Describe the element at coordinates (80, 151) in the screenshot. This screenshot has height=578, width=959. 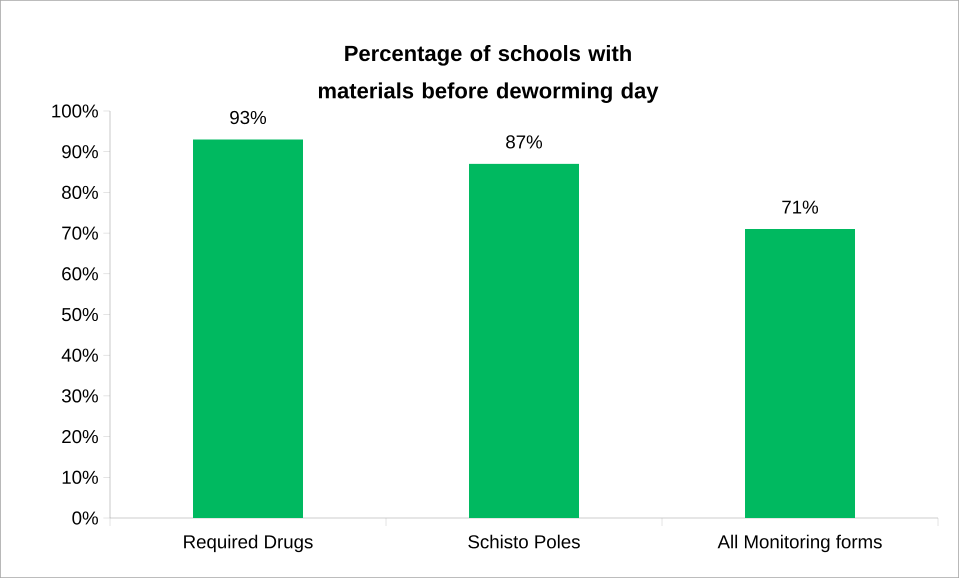
I see `y-tick-label: 90%` at that location.